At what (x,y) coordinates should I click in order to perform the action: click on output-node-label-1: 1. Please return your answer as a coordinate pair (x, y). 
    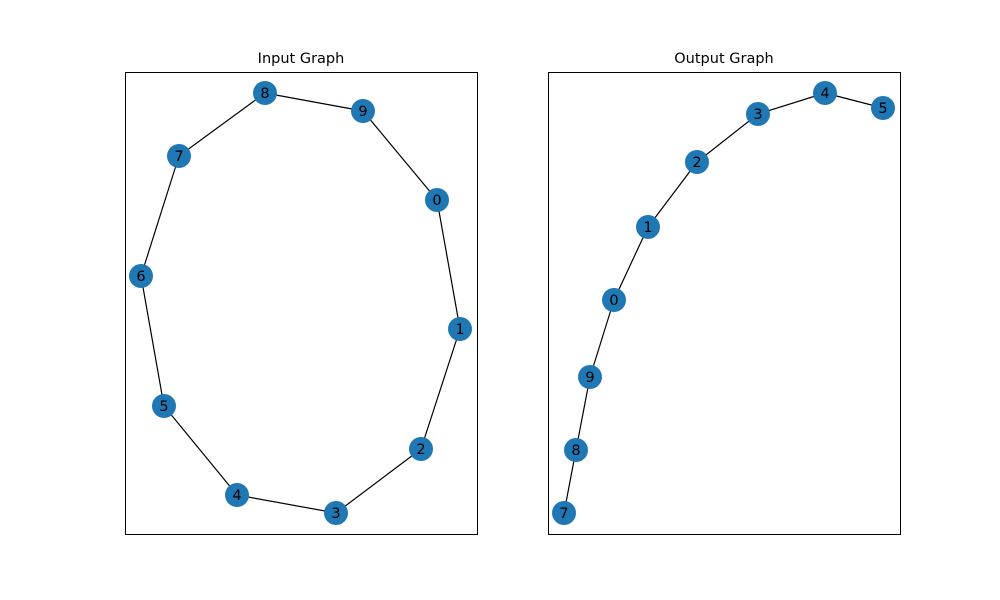
    Looking at the image, I should click on (647, 228).